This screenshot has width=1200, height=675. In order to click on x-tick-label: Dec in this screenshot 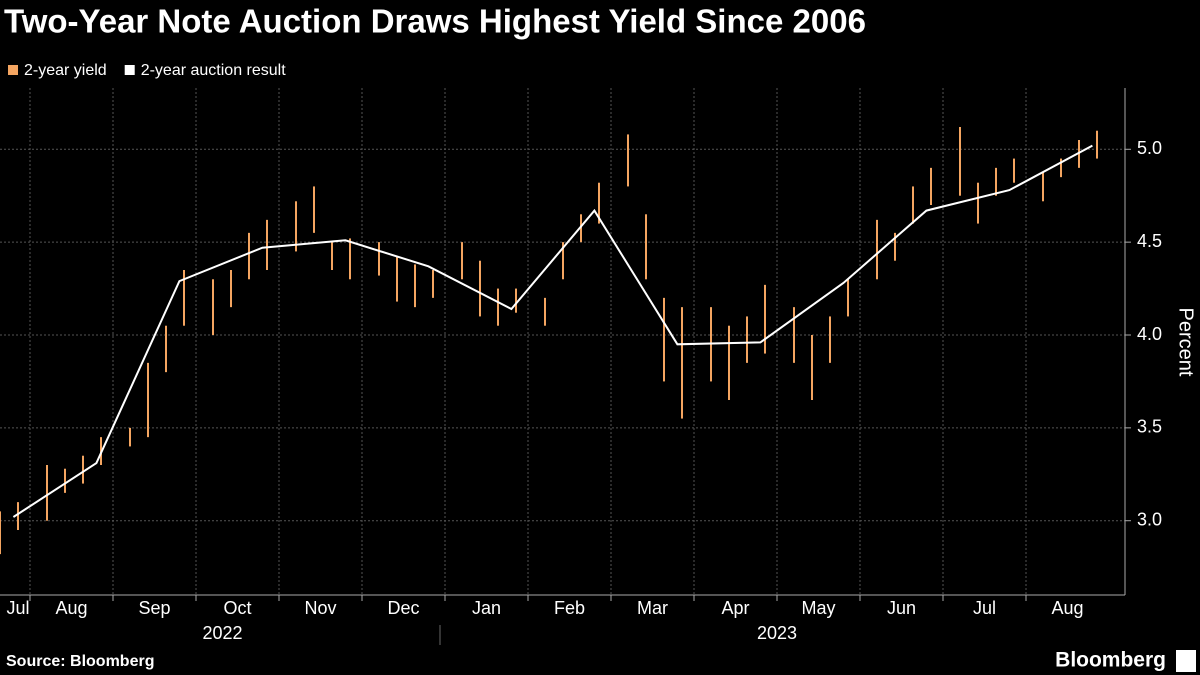, I will do `click(403, 608)`.